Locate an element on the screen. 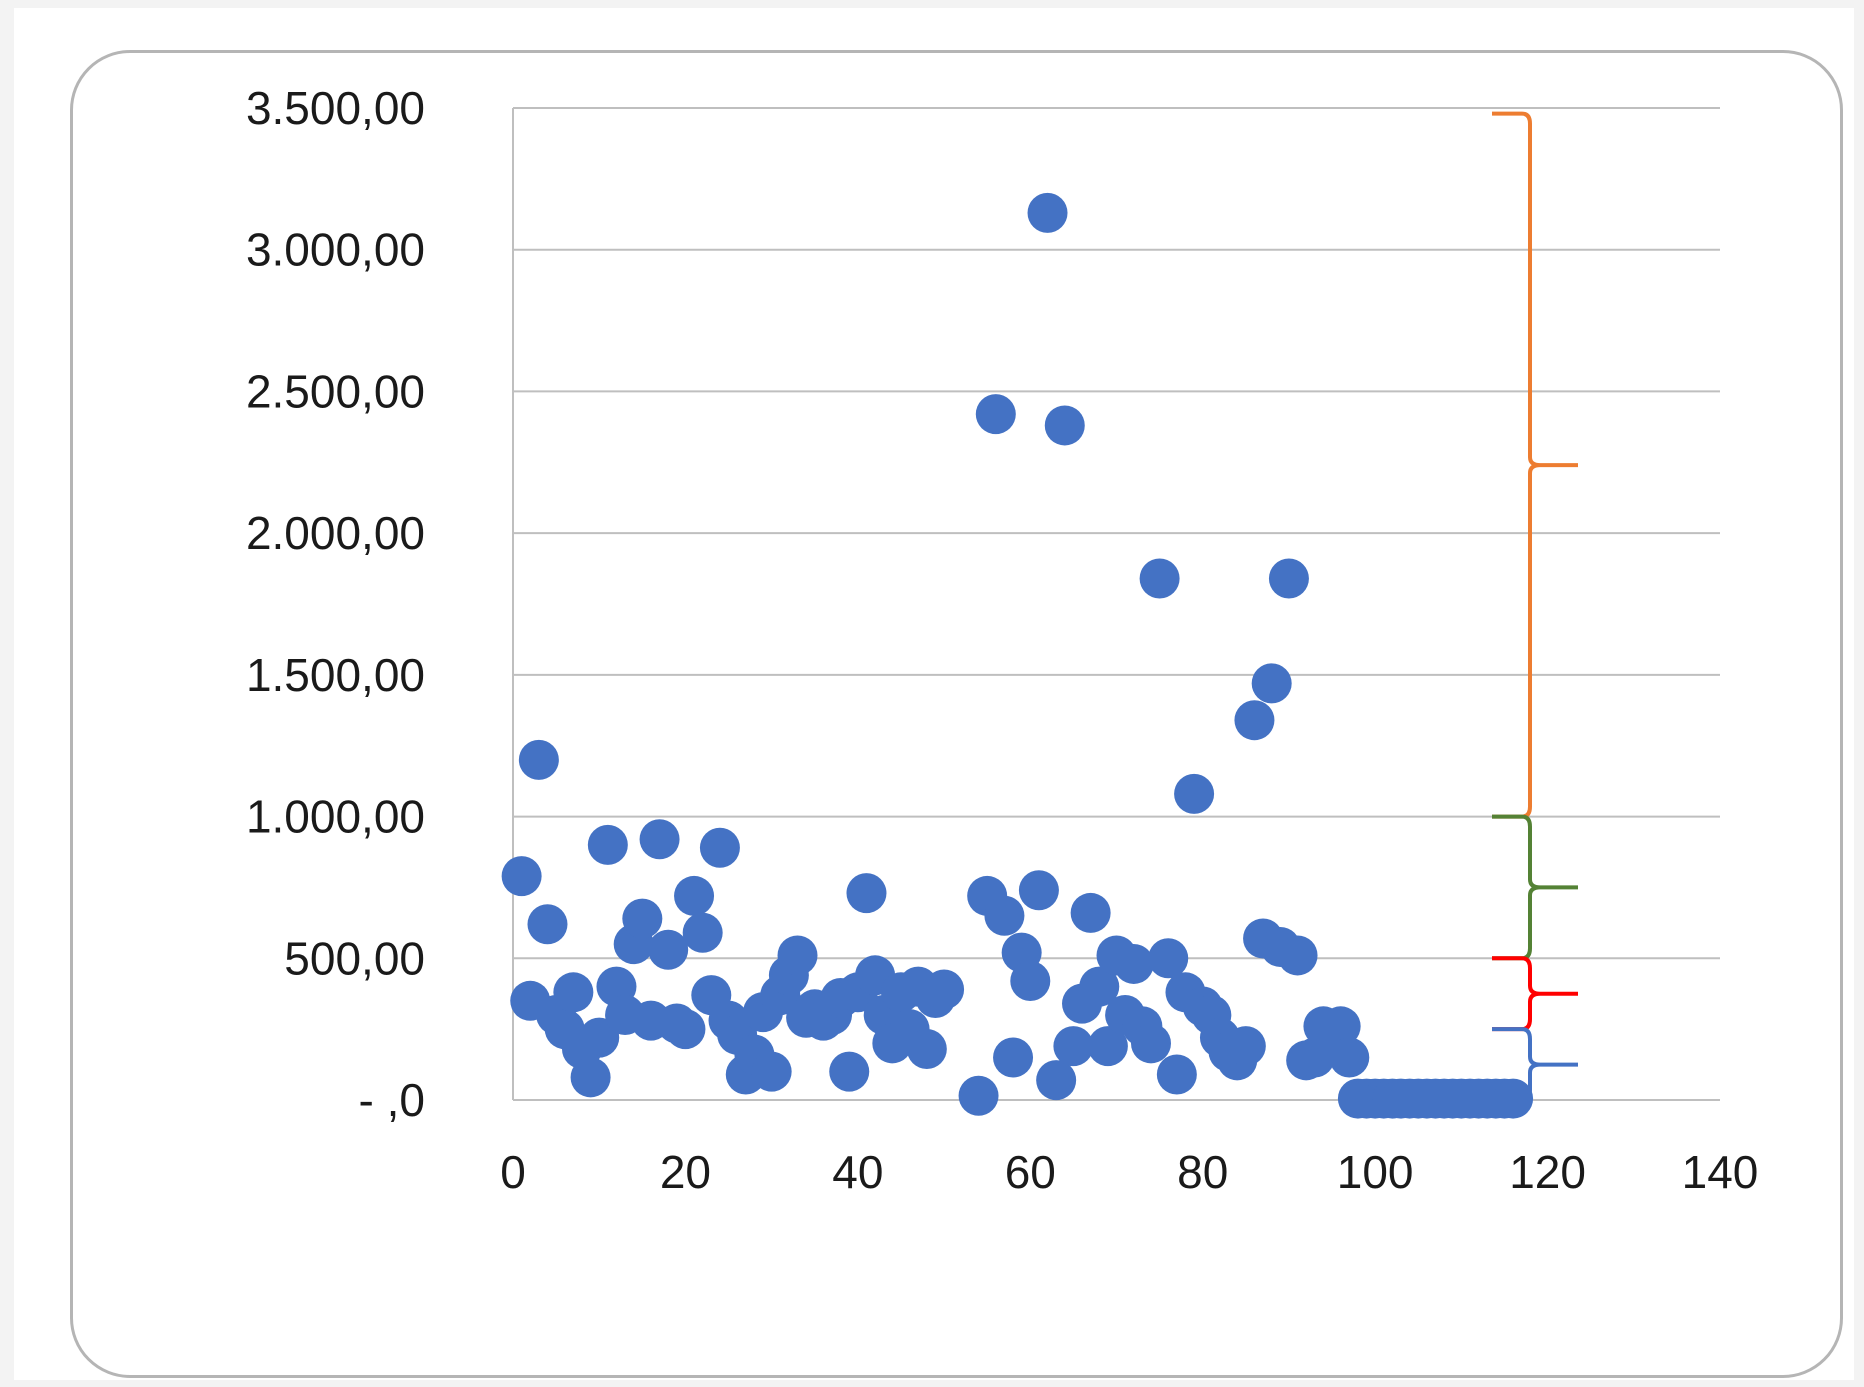  x-tick-label: 20 is located at coordinates (685, 1172).